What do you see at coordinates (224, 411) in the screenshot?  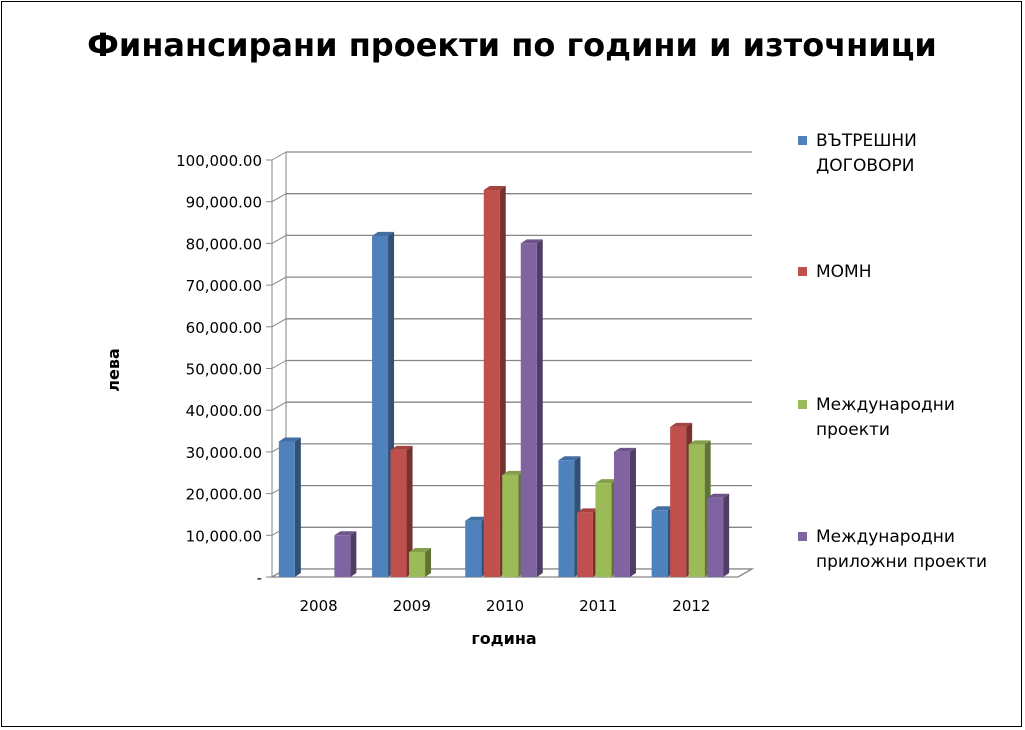 I see `y-tick-label: 40,000.00` at bounding box center [224, 411].